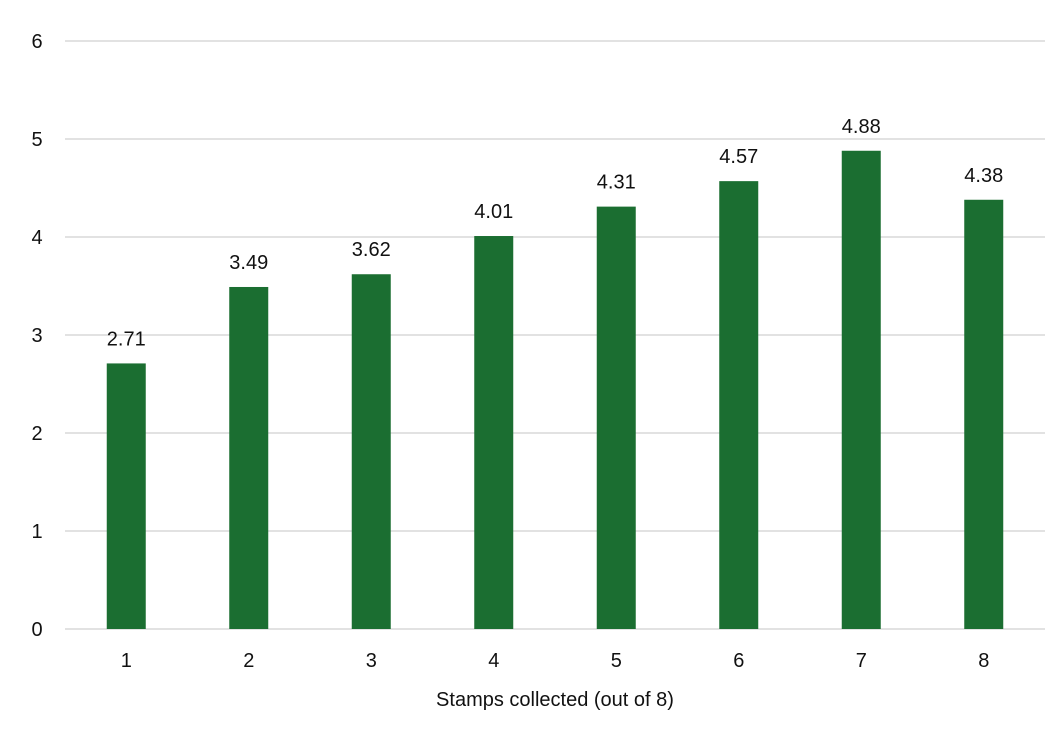  Describe the element at coordinates (555, 700) in the screenshot. I see `x-axis-title: Stamps collected (out of 8)` at that location.